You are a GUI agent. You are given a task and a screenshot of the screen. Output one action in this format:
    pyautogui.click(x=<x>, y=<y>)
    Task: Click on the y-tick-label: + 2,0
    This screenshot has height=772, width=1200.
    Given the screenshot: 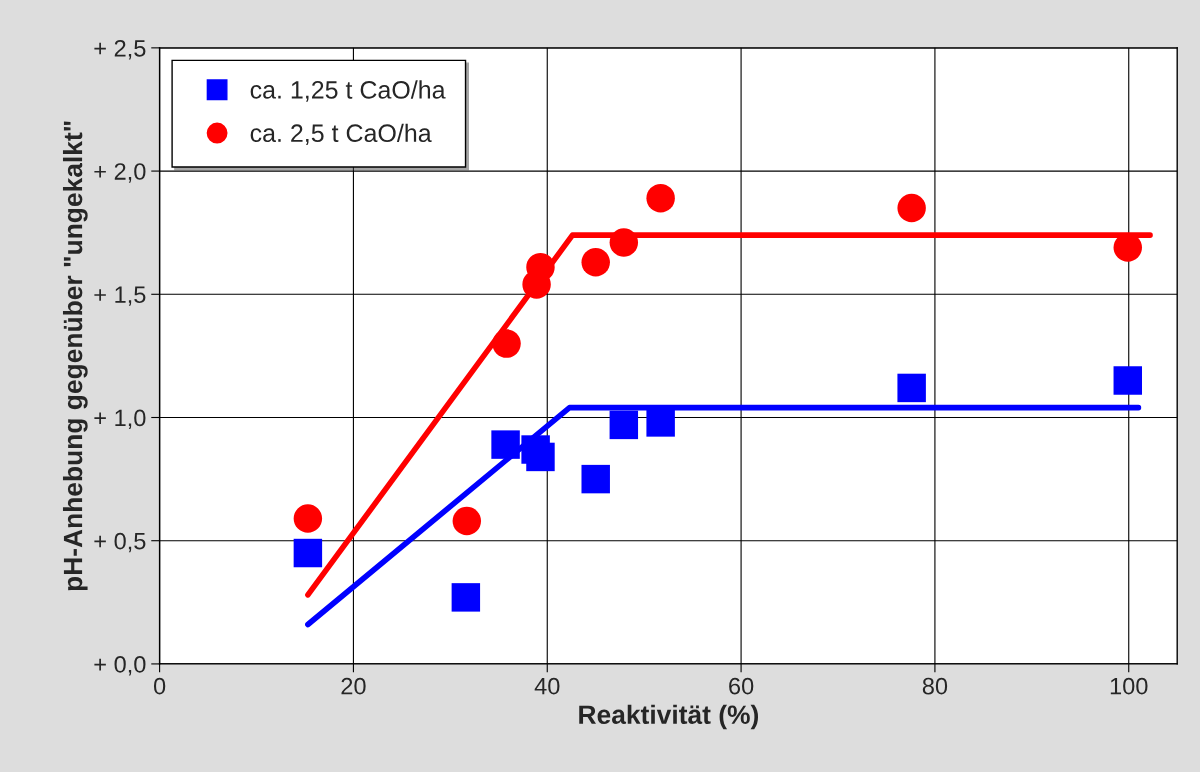 What is the action you would take?
    pyautogui.click(x=120, y=173)
    